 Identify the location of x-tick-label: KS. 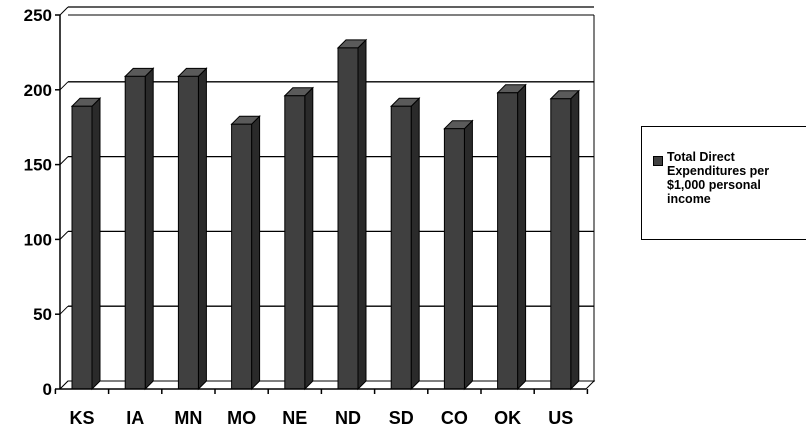
(81, 418).